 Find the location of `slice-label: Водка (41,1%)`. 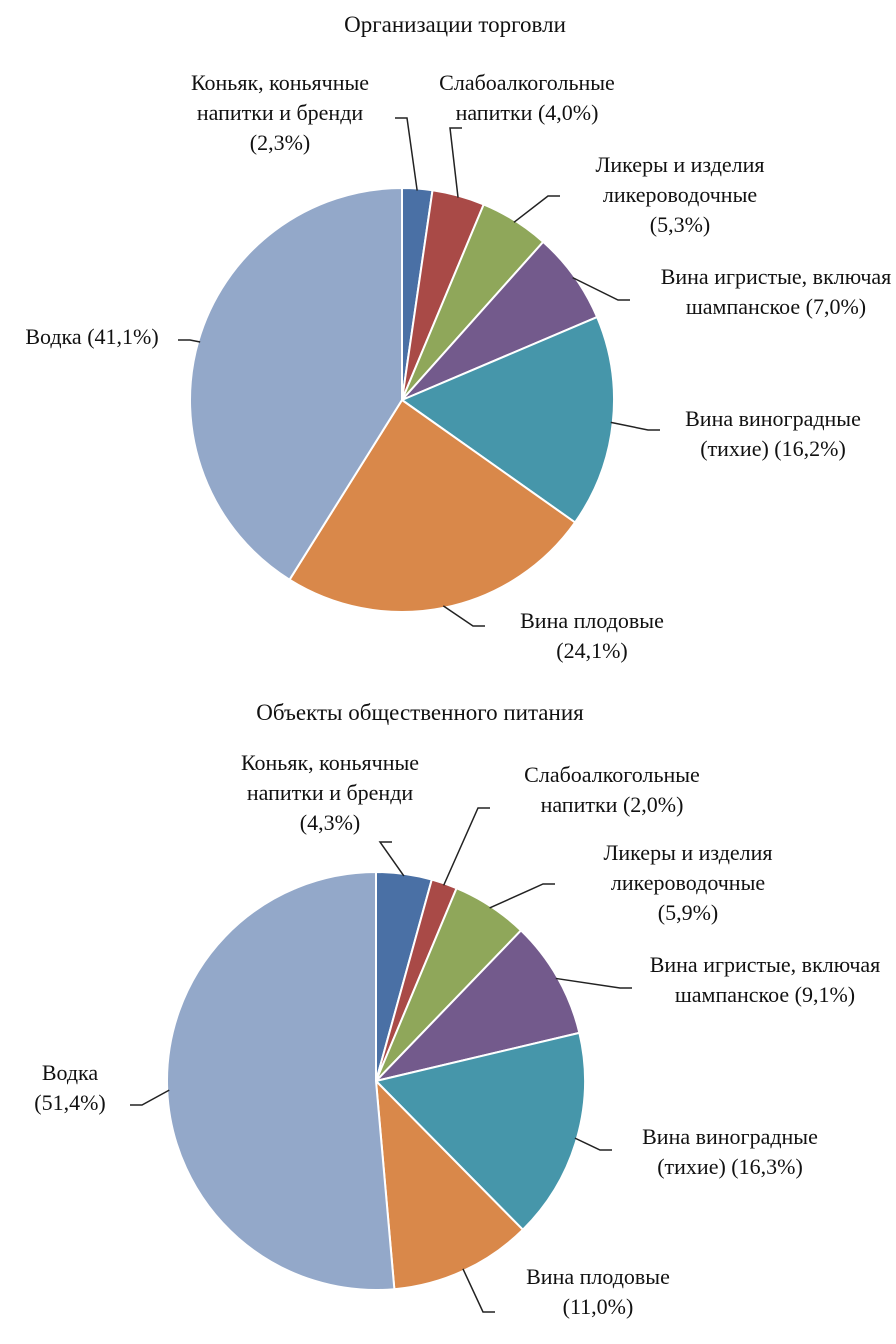

slice-label: Водка (41,1%) is located at coordinates (92, 337).